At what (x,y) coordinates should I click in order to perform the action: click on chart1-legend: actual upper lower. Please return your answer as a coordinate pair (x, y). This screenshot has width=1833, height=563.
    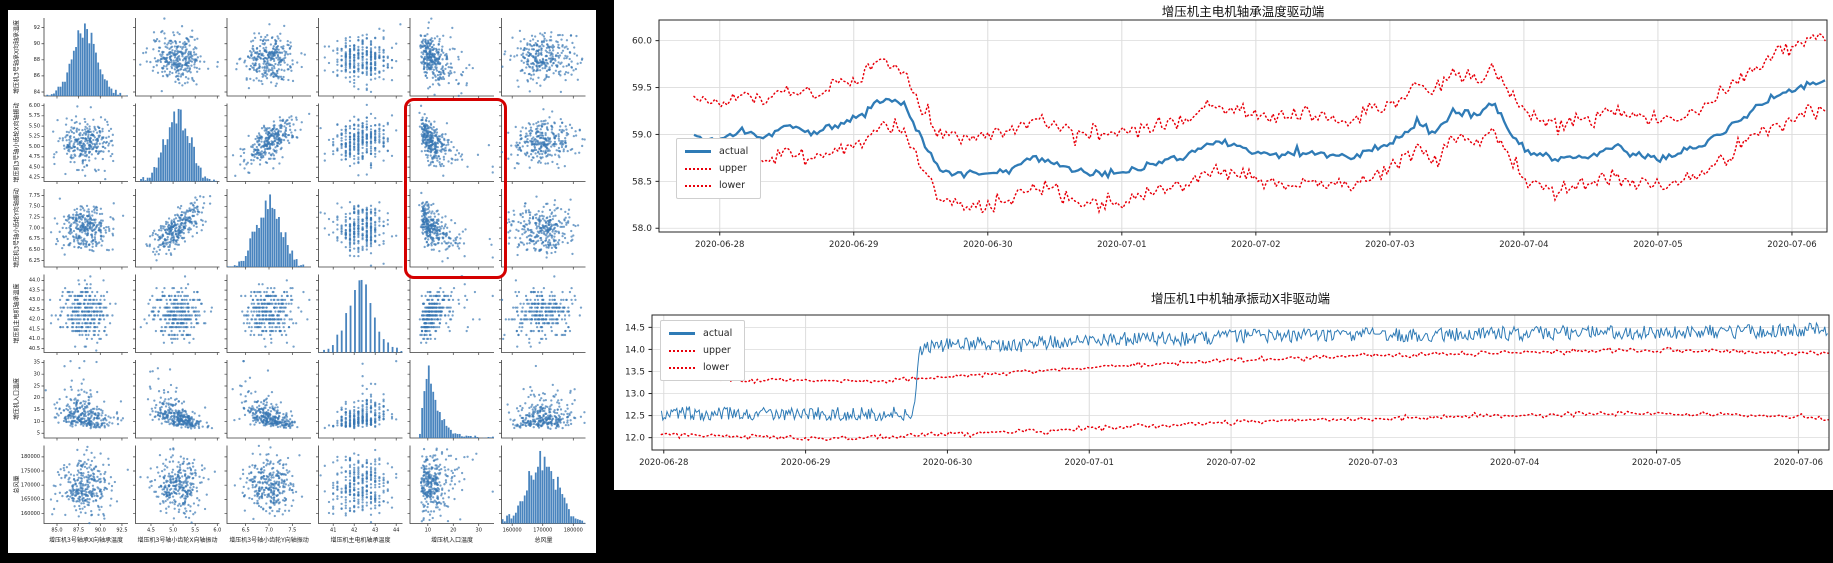
    Looking at the image, I should click on (719, 168).